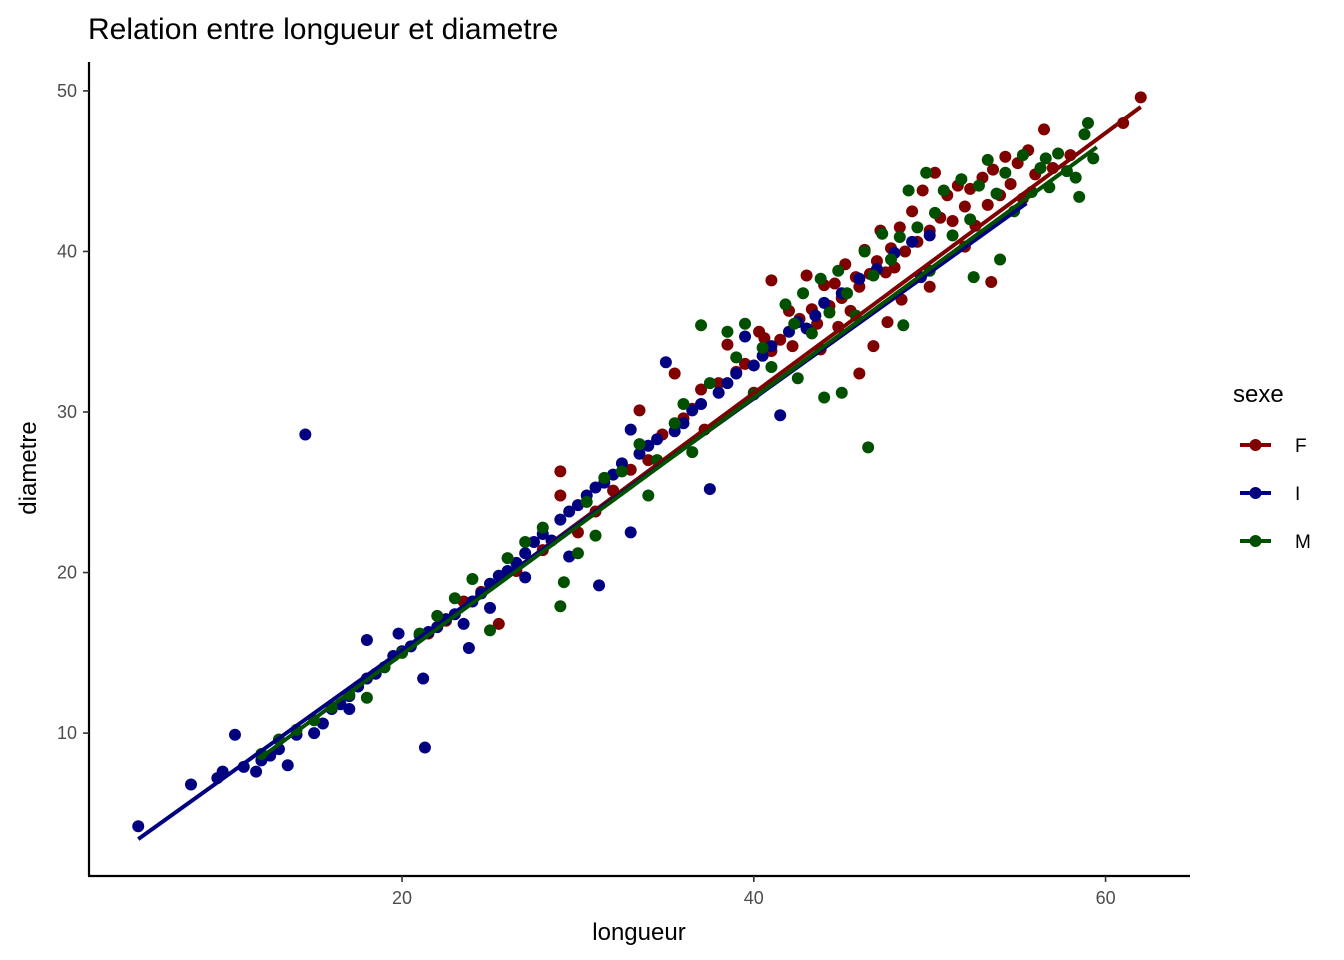 This screenshot has height=960, width=1344. I want to click on x-tick-label: 20, so click(402, 898).